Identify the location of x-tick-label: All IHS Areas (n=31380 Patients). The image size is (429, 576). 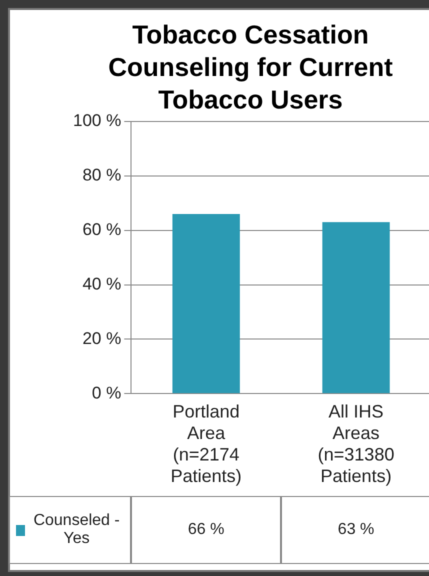
(356, 443).